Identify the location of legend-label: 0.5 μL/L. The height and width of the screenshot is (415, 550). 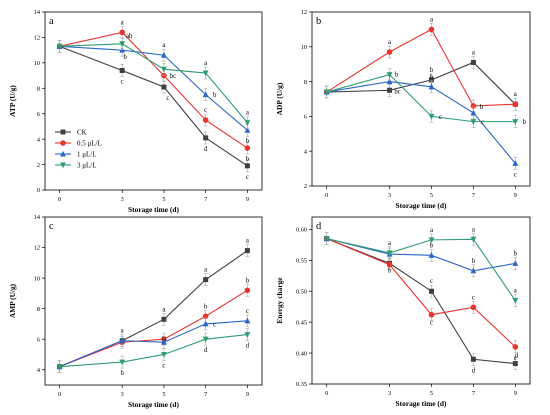
(89, 144).